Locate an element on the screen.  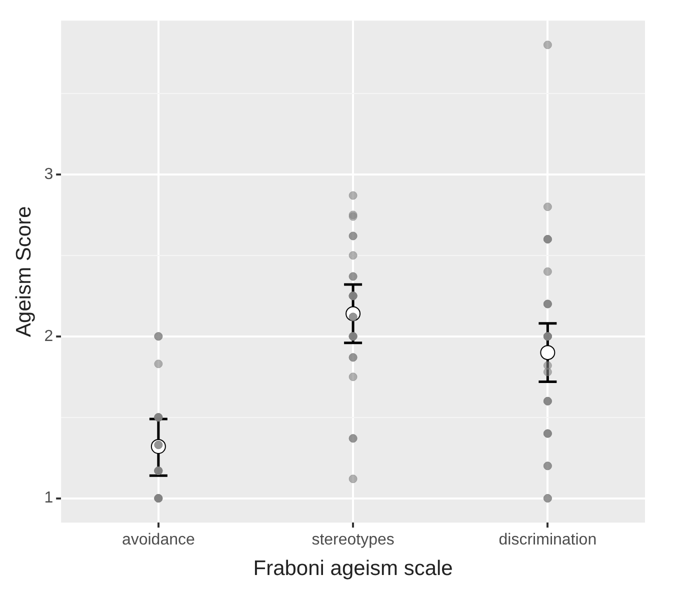
x-axis-title: Fraboni ageism scale is located at coordinates (353, 568).